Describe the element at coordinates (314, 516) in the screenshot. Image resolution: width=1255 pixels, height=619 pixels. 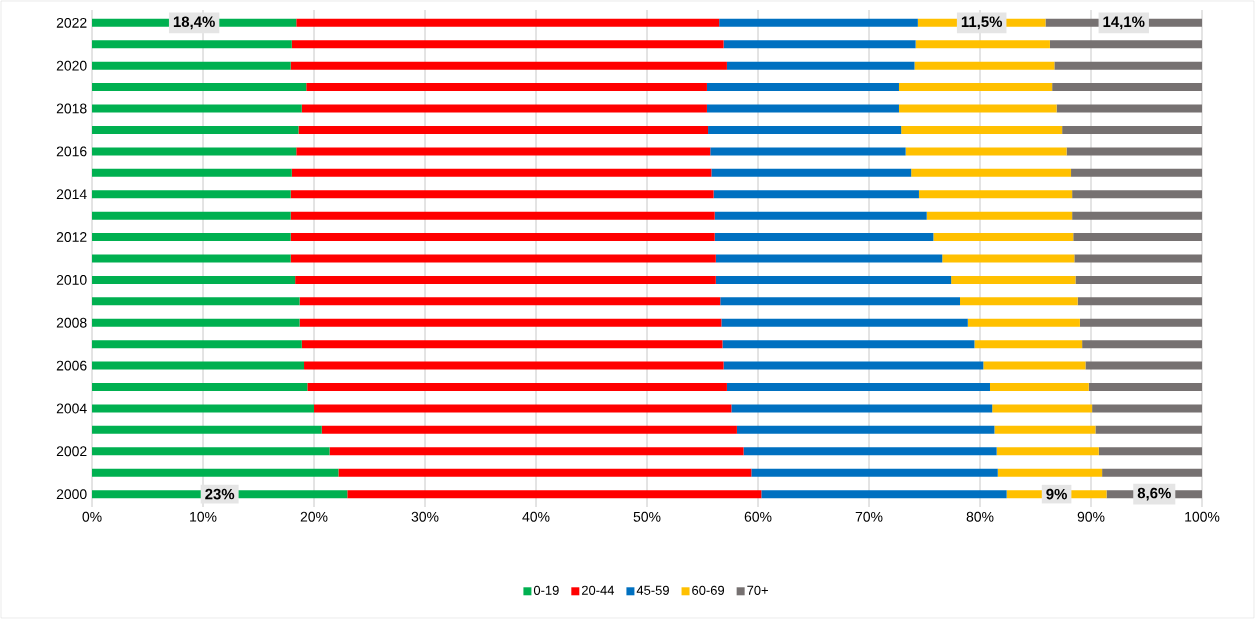
I see `x-tick-label: 20%` at that location.